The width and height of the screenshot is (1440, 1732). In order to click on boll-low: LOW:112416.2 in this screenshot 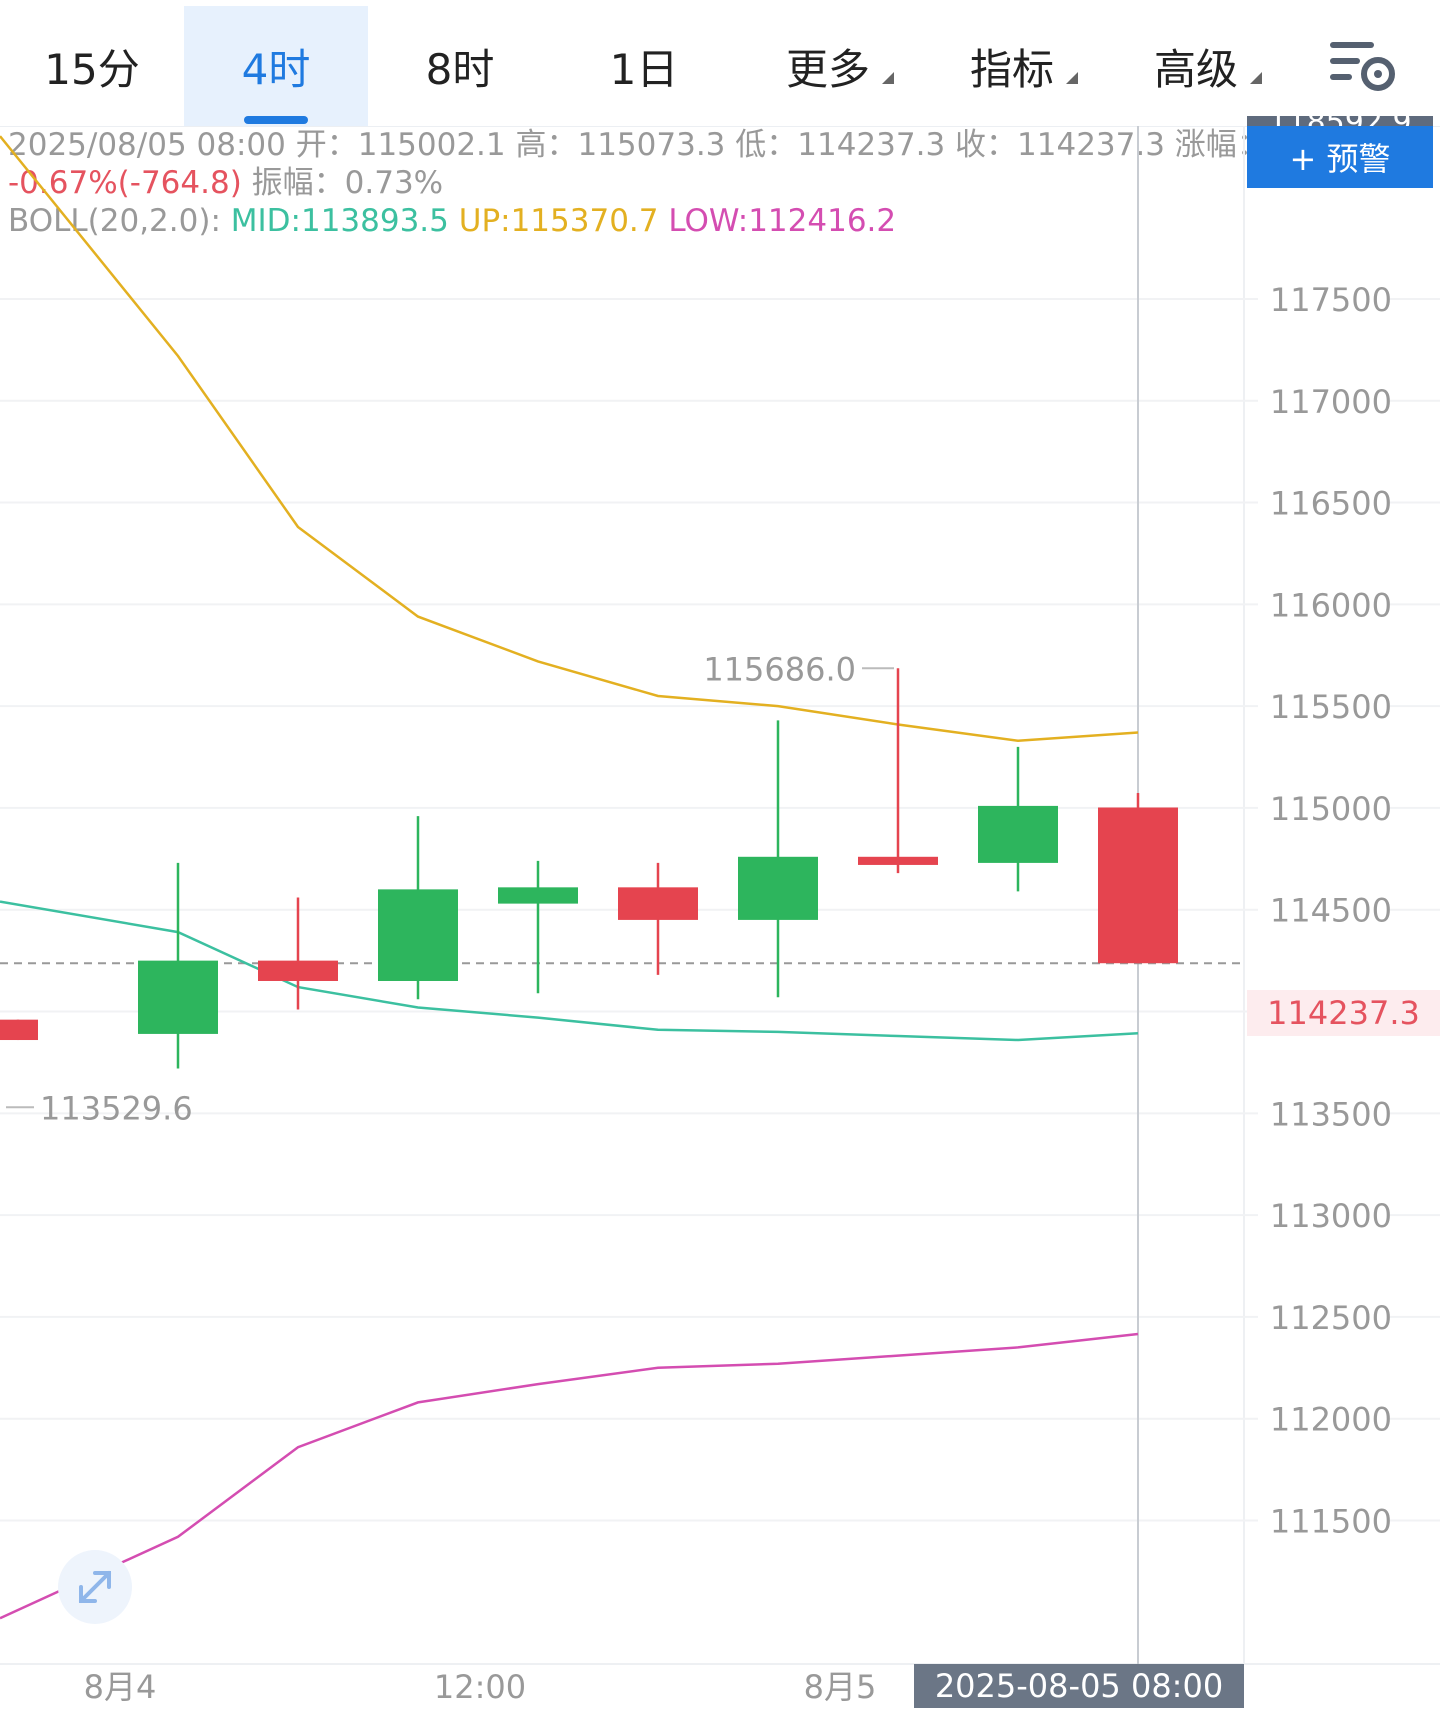, I will do `click(782, 221)`.